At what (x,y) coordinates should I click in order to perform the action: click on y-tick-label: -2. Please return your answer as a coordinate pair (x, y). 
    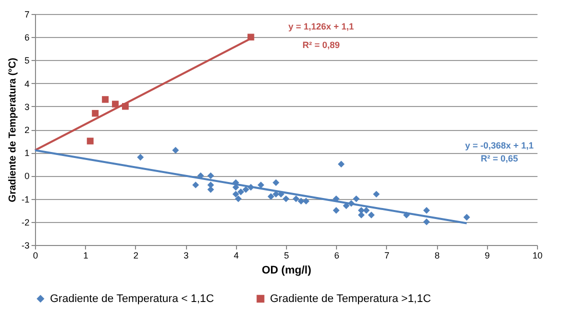
    Looking at the image, I should click on (25, 222).